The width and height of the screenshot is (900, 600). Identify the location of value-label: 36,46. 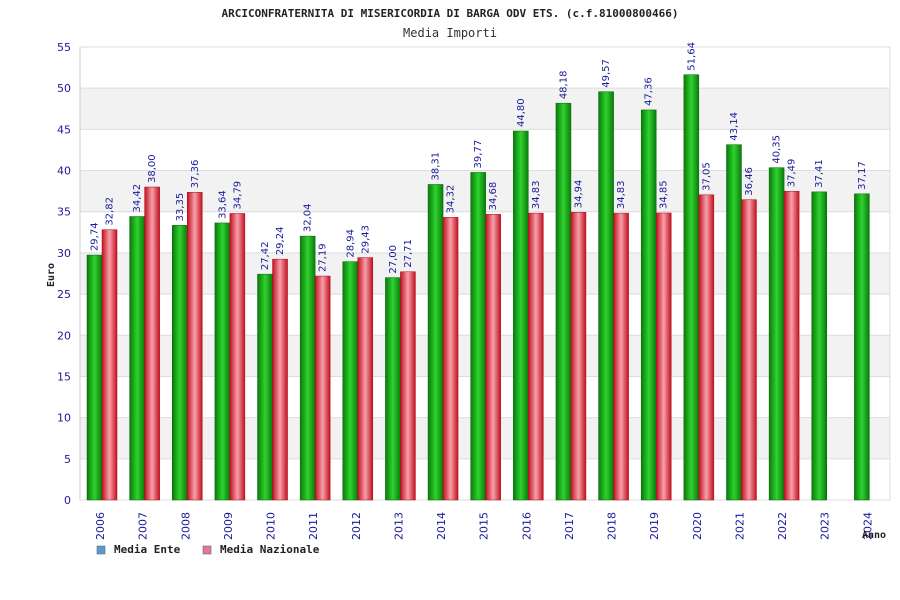
(749, 181).